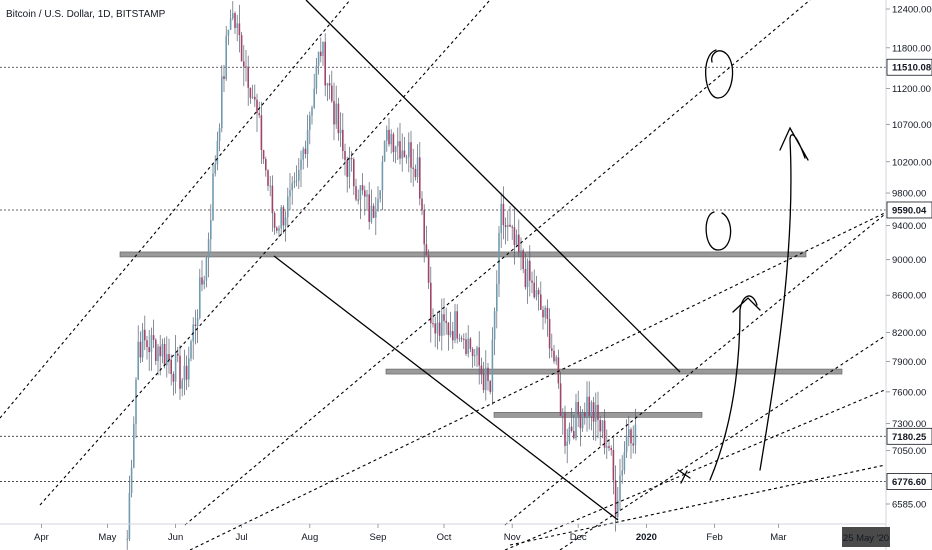 Image resolution: width=932 pixels, height=550 pixels. I want to click on x-marker-annotation, so click(684, 476).